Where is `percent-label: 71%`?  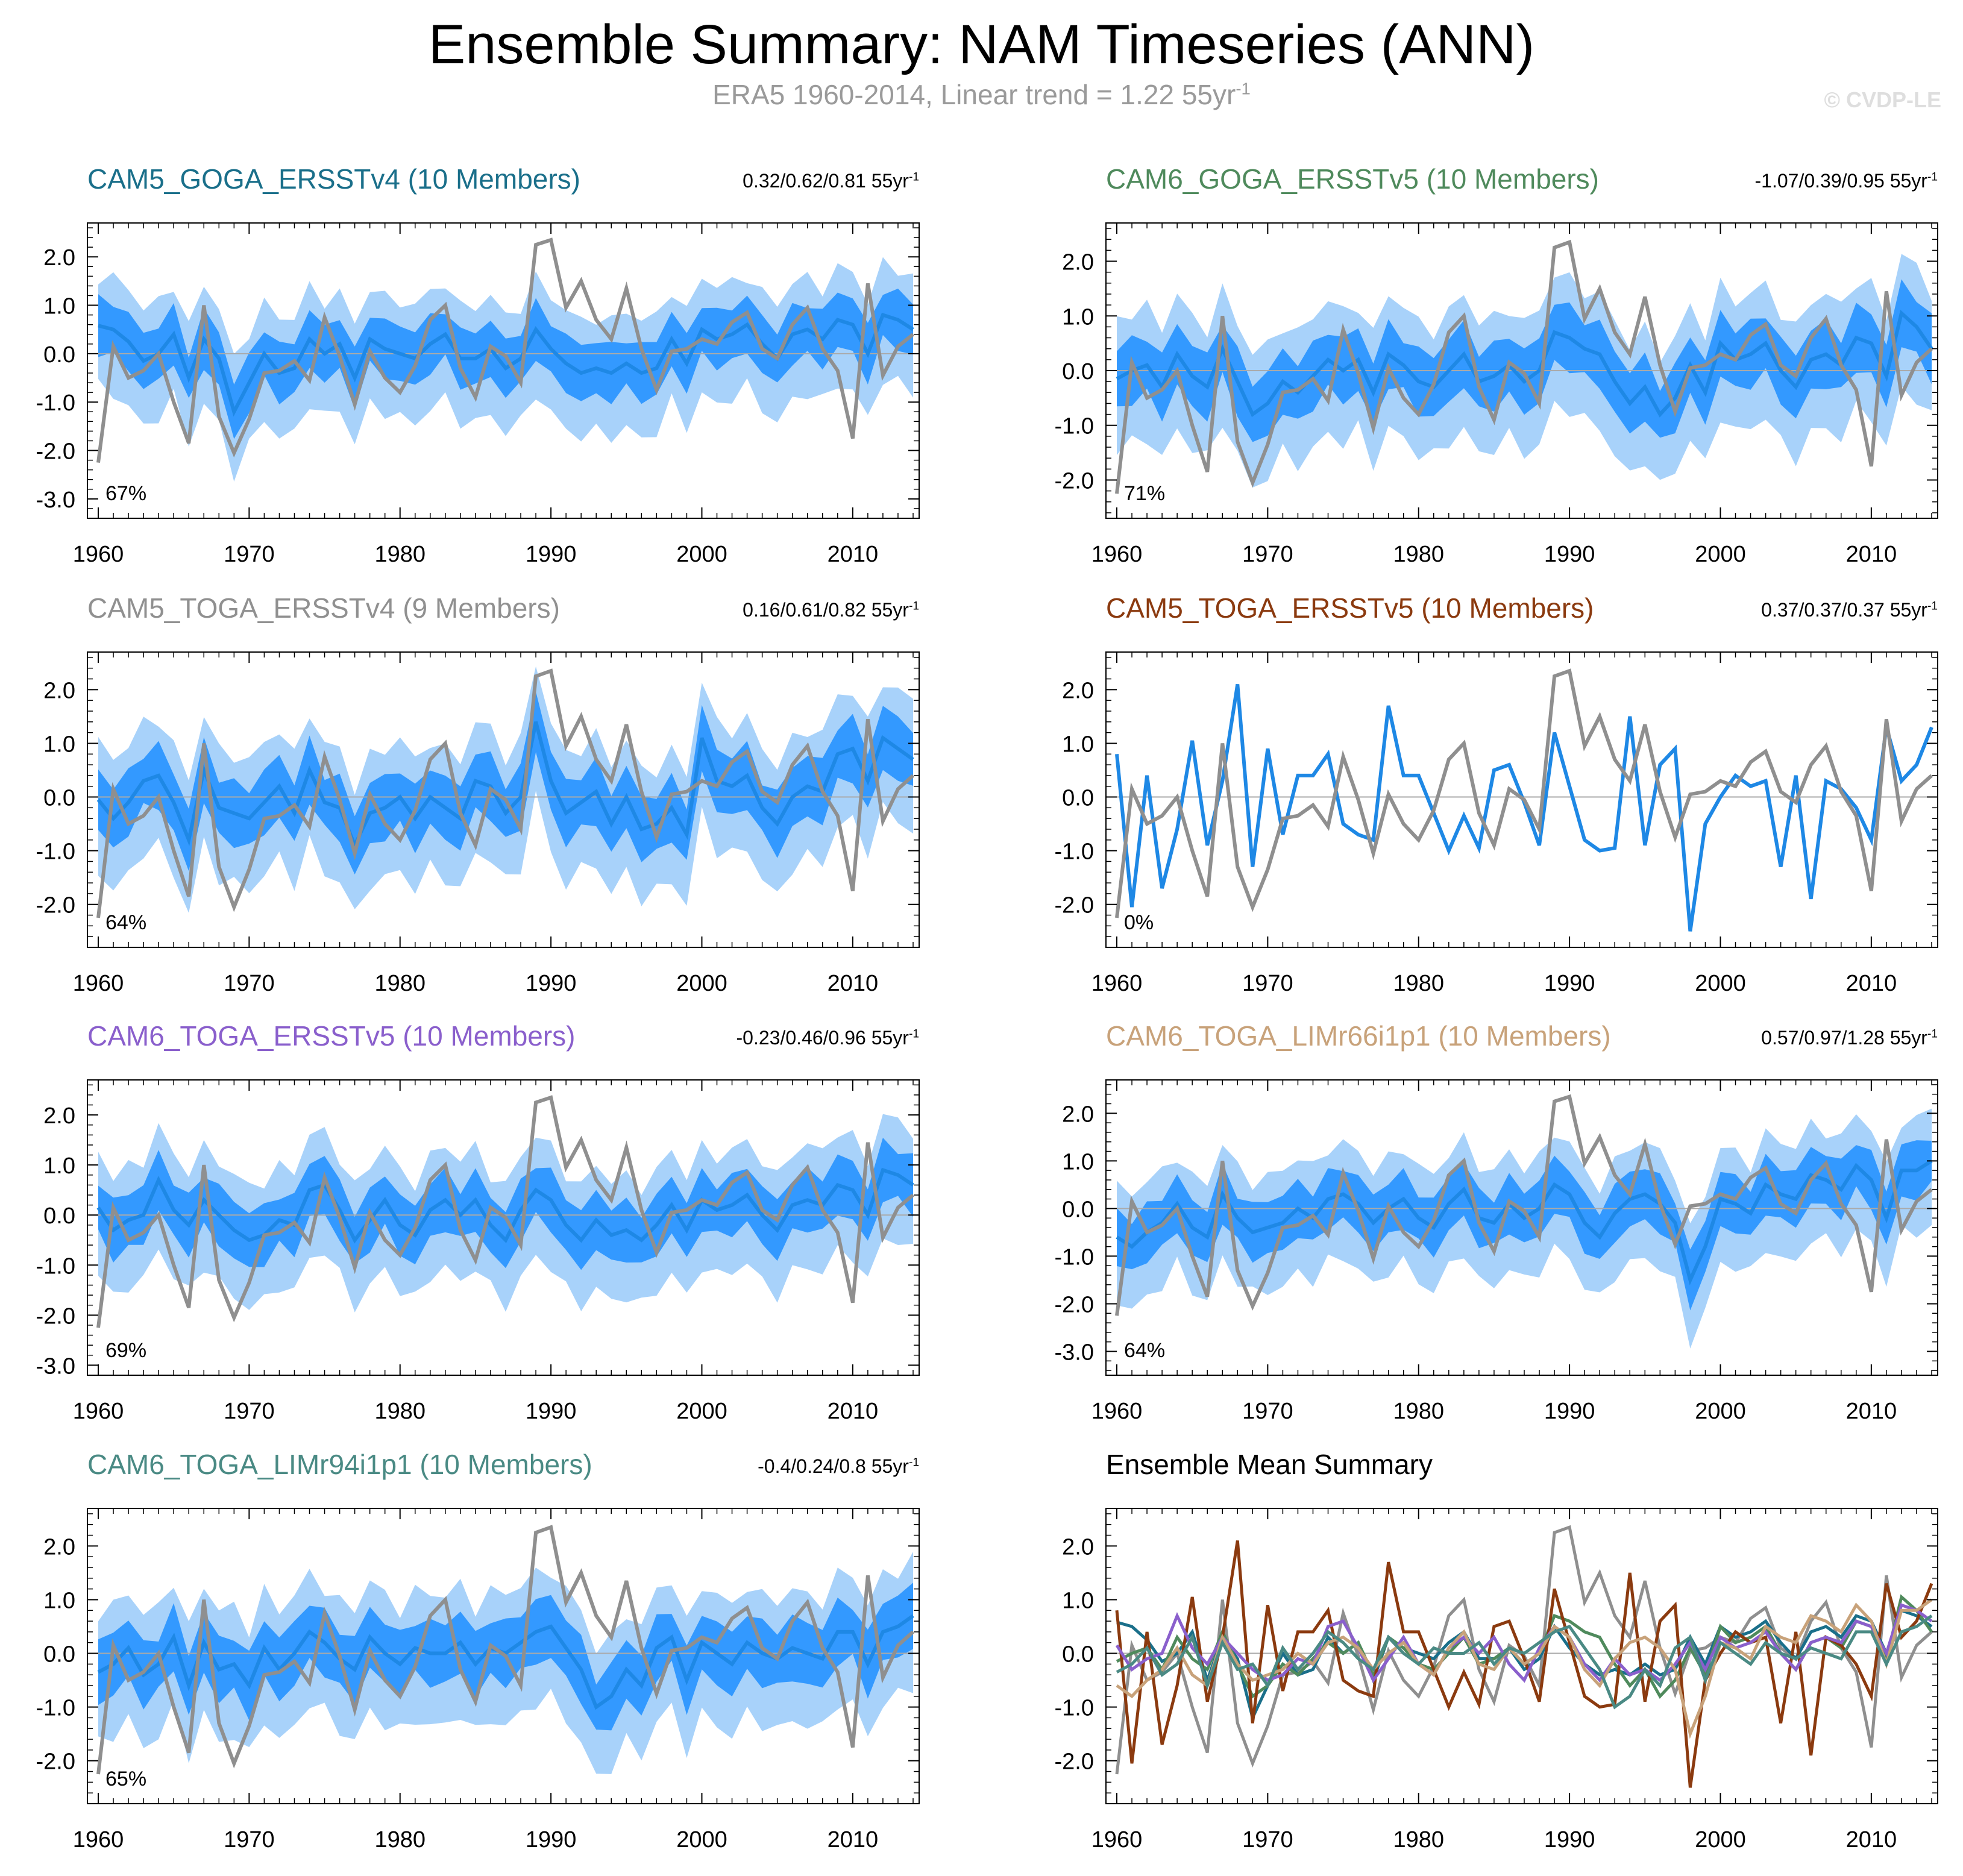
percent-label: 71% is located at coordinates (1144, 493).